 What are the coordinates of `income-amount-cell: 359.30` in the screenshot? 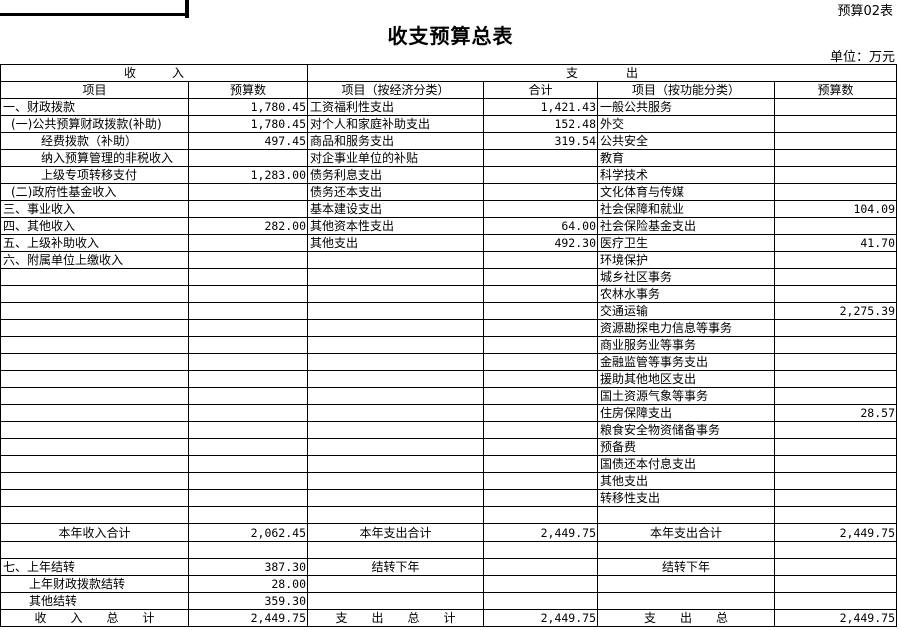 It's located at (248, 601).